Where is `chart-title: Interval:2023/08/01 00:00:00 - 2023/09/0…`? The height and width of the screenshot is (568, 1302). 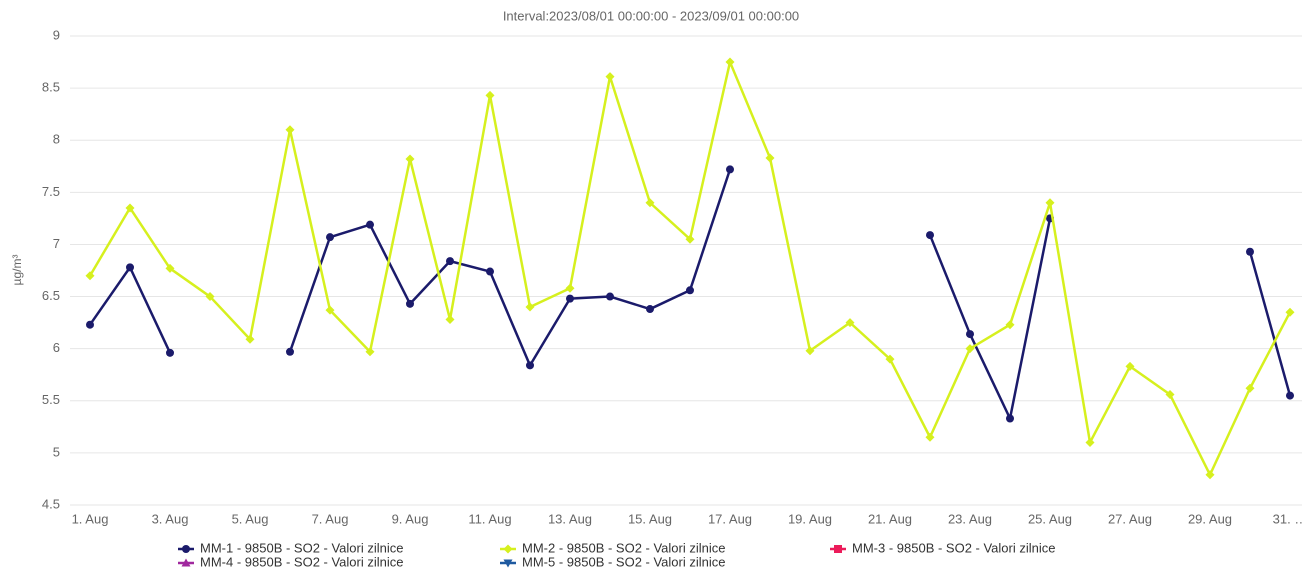 chart-title: Interval:2023/08/01 00:00:00 - 2023/09/0… is located at coordinates (651, 15).